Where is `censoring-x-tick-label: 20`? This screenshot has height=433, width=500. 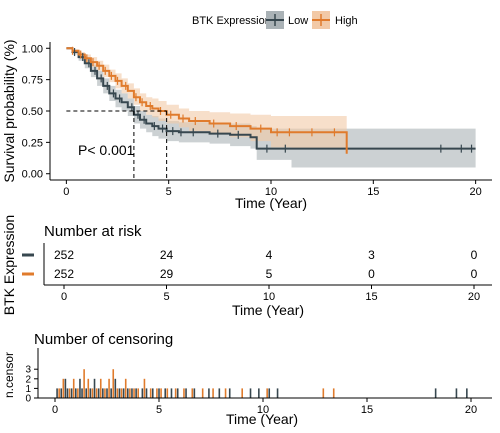
censoring-x-tick-label: 20 is located at coordinates (471, 410).